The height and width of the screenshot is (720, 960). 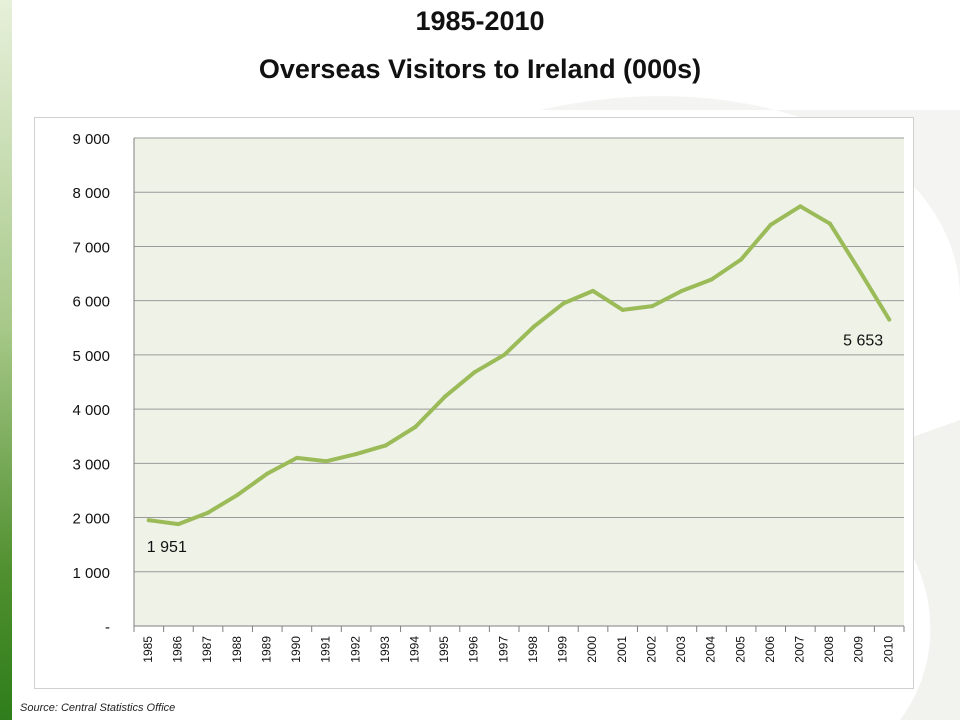 What do you see at coordinates (91, 139) in the screenshot?
I see `y-tick-label: 9 000` at bounding box center [91, 139].